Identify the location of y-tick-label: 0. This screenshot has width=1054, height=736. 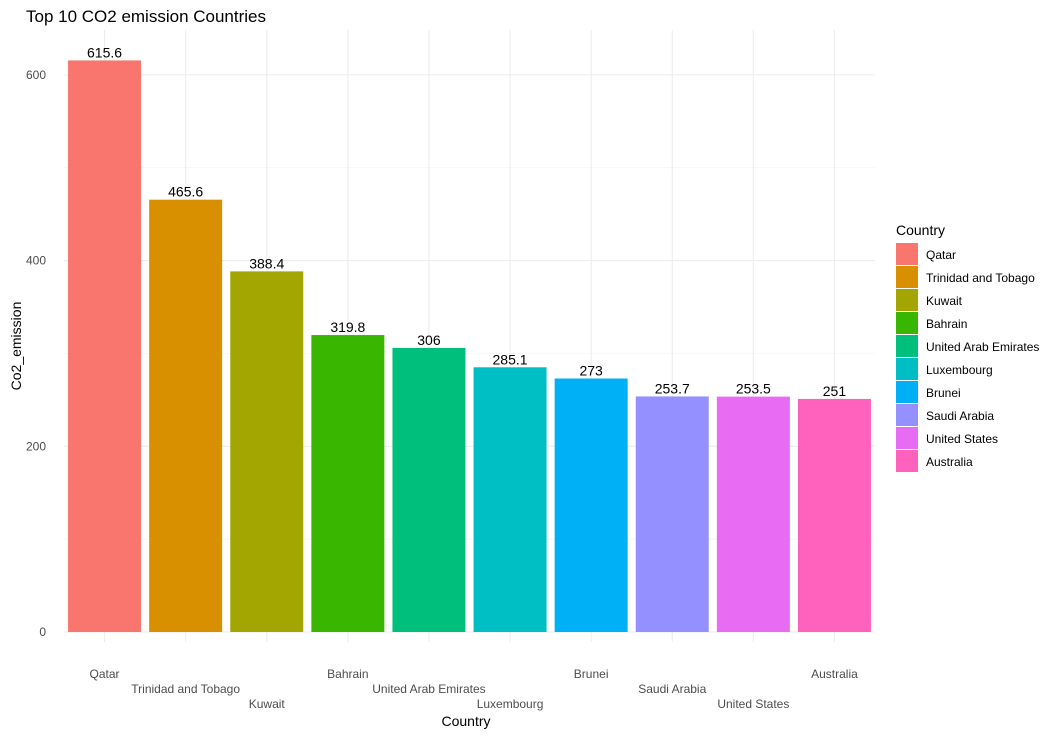
(42, 632).